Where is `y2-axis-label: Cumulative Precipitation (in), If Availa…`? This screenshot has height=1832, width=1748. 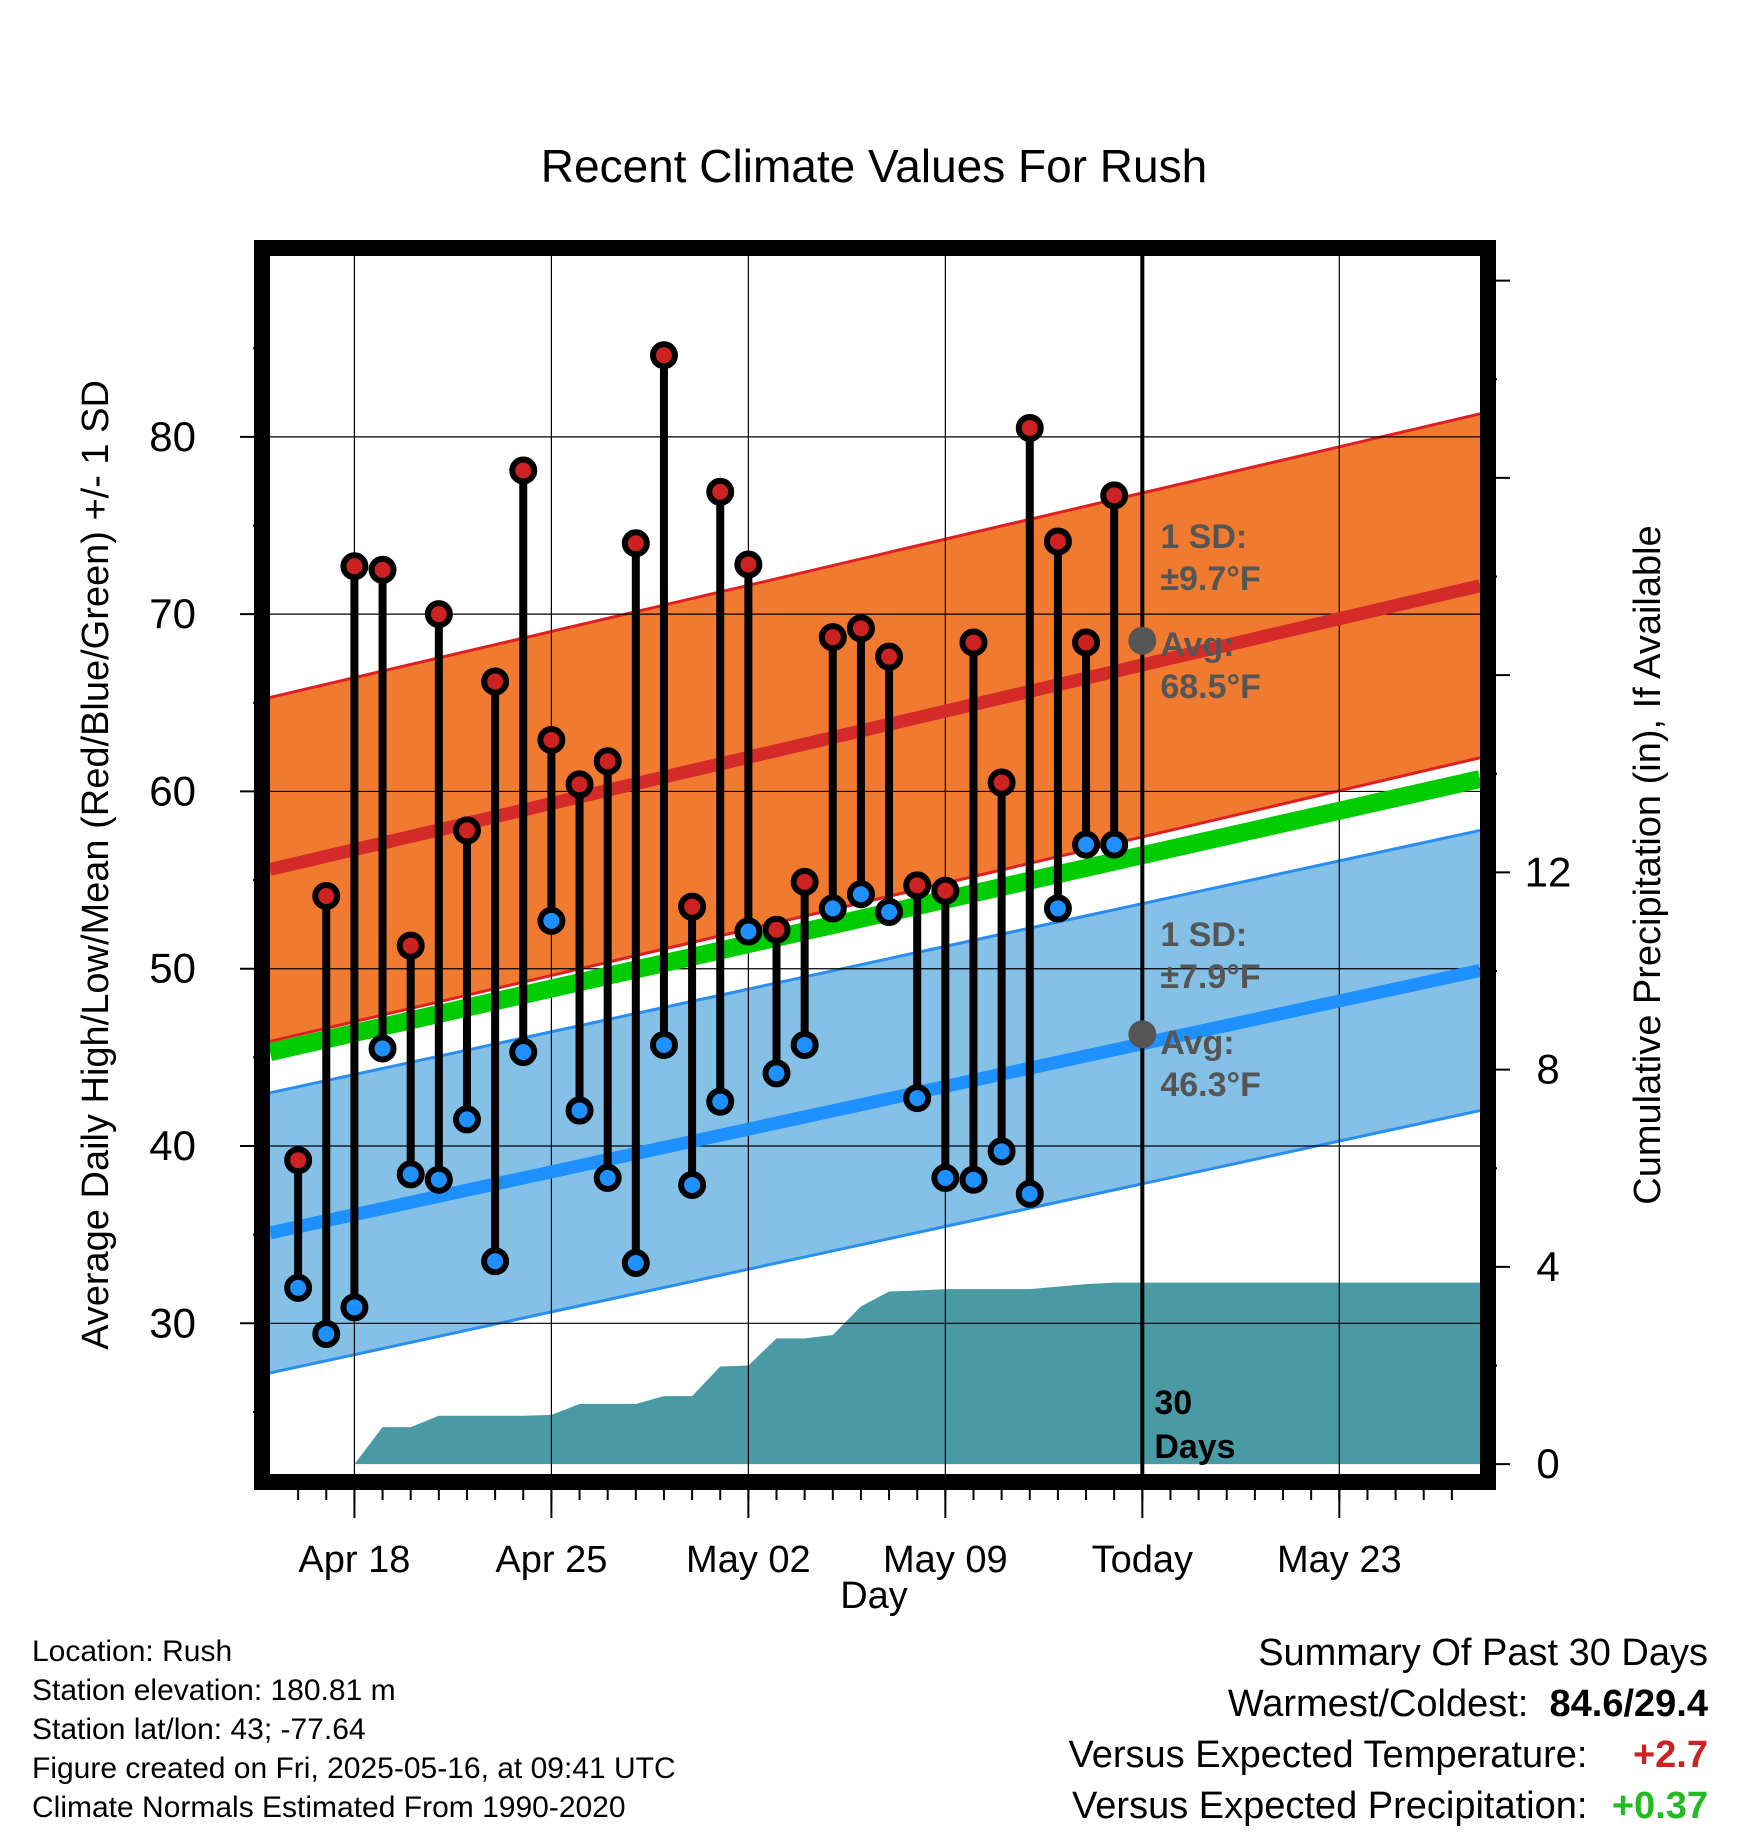
y2-axis-label: Cumulative Precipitation (in), If Availa… is located at coordinates (1648, 864).